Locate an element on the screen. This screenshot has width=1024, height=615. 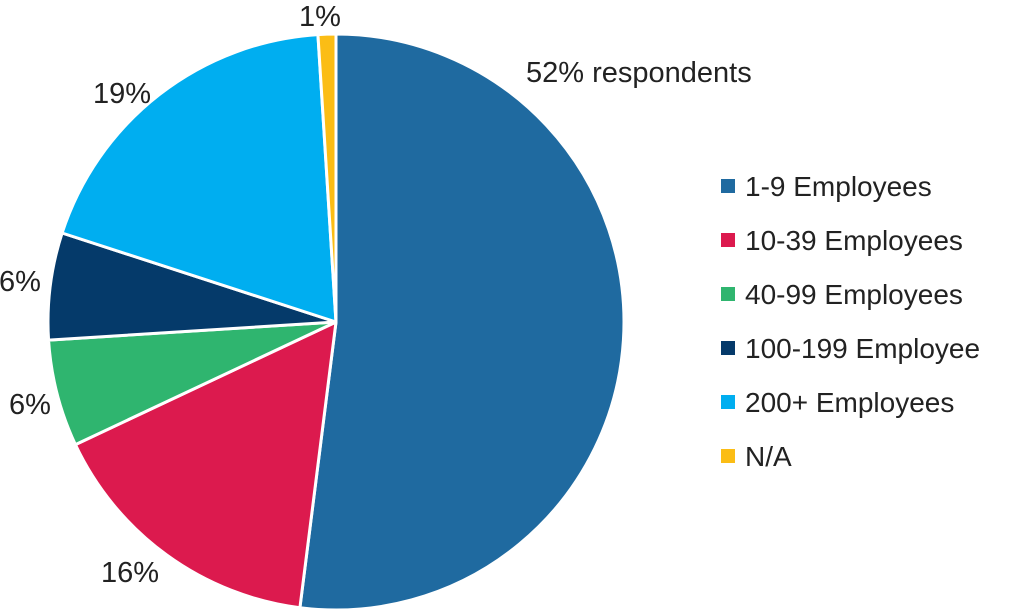
pie-slice-n-a is located at coordinates (327, 178).